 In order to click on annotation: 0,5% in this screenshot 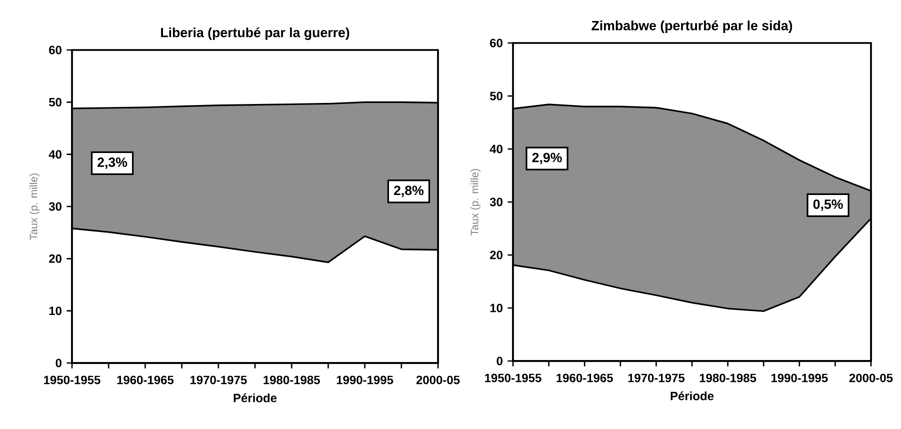, I will do `click(828, 205)`.